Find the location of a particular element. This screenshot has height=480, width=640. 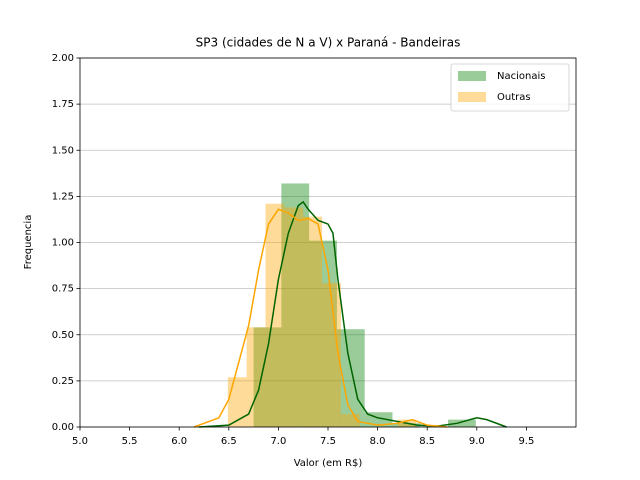

y-tick-label: 0.50 is located at coordinates (63, 335).